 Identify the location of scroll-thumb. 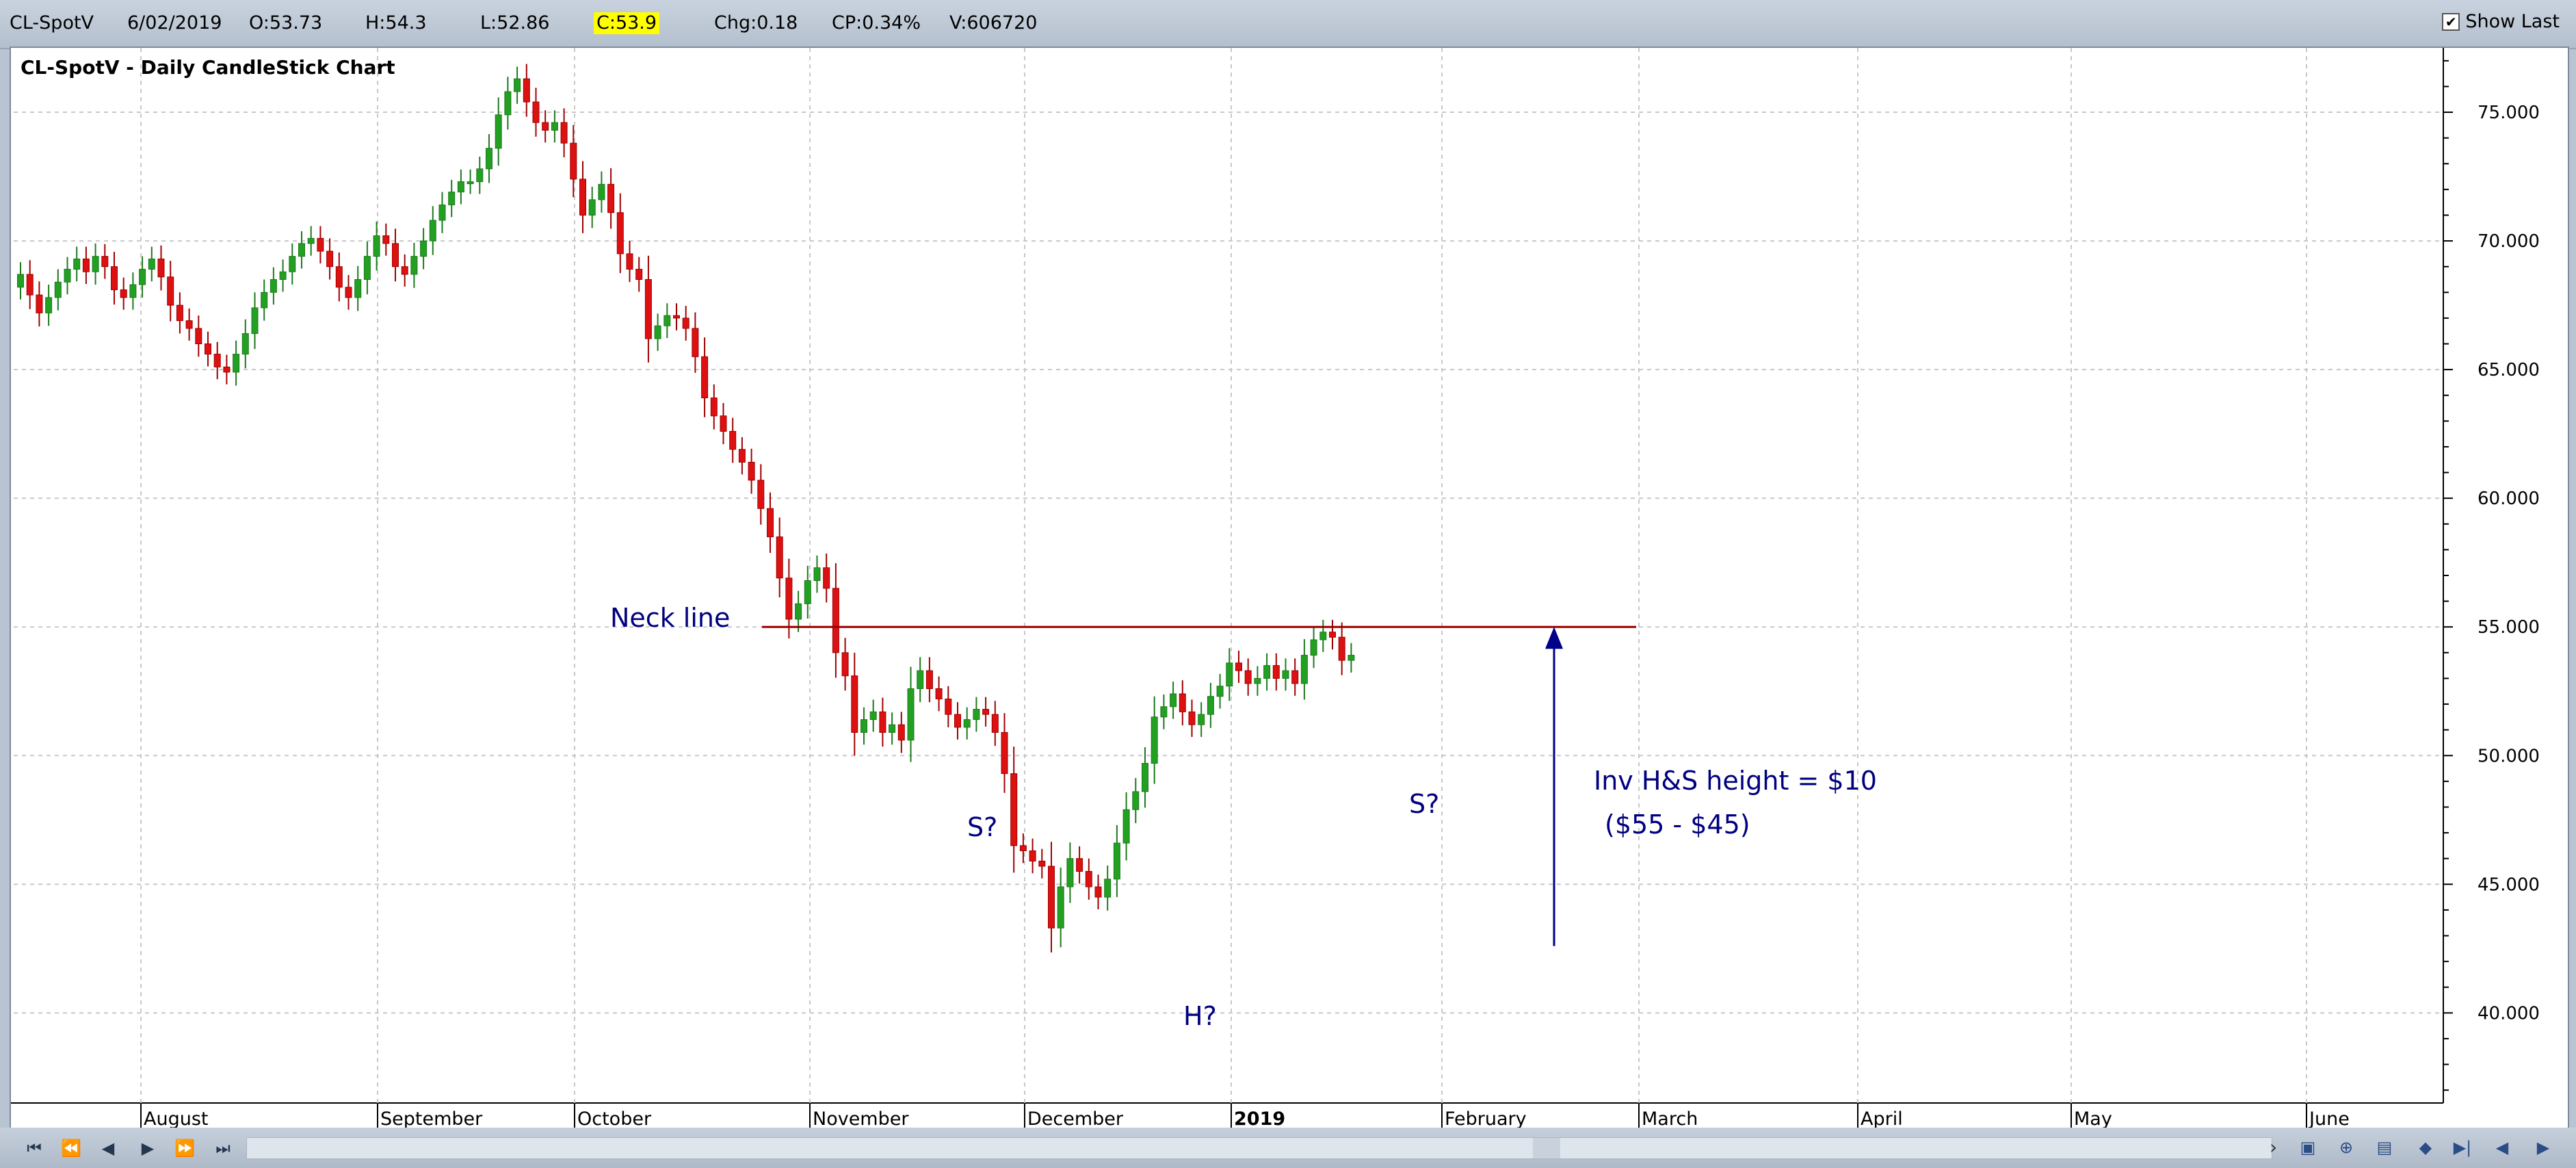
(1546, 1148).